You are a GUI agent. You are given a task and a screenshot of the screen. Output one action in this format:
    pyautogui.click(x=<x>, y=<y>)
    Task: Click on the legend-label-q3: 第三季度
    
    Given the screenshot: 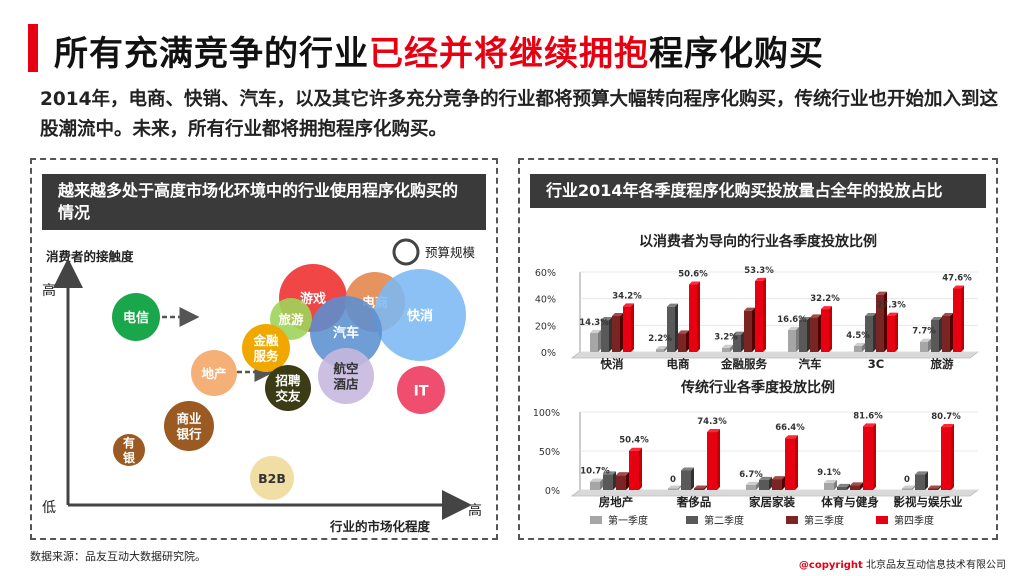 What is the action you would take?
    pyautogui.click(x=824, y=520)
    